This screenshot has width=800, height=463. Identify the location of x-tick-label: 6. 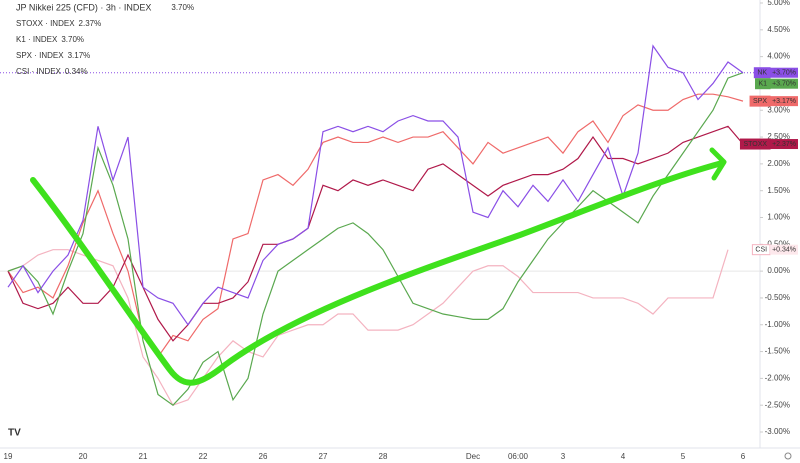
(743, 456).